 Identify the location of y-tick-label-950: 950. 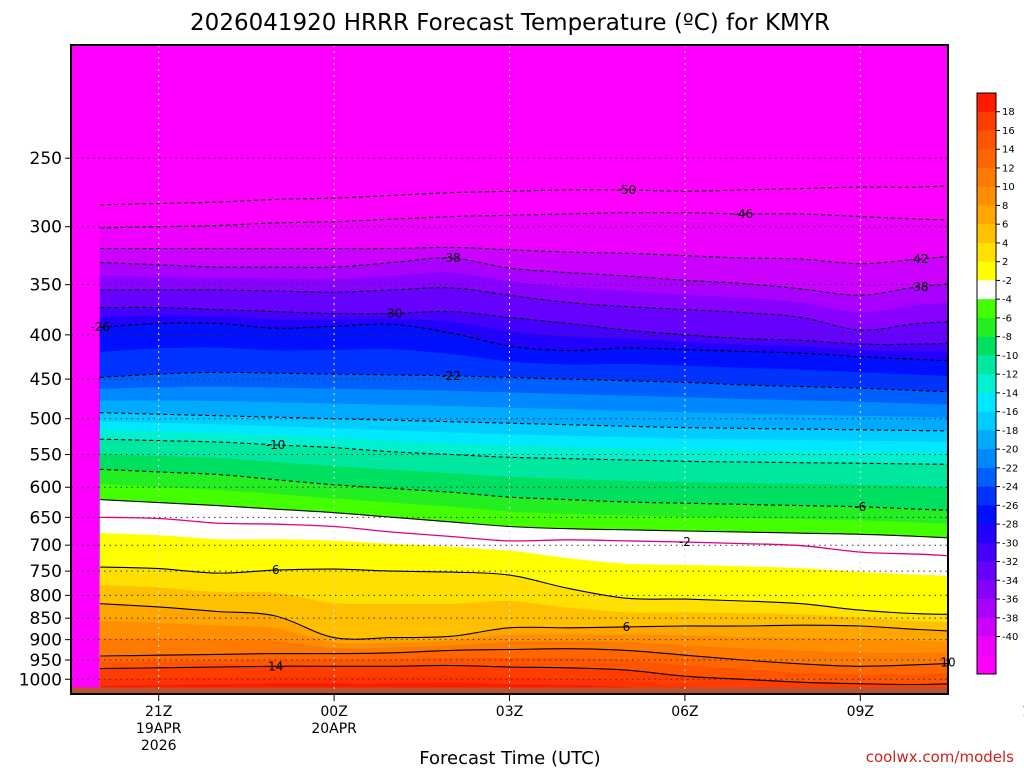
(46, 661).